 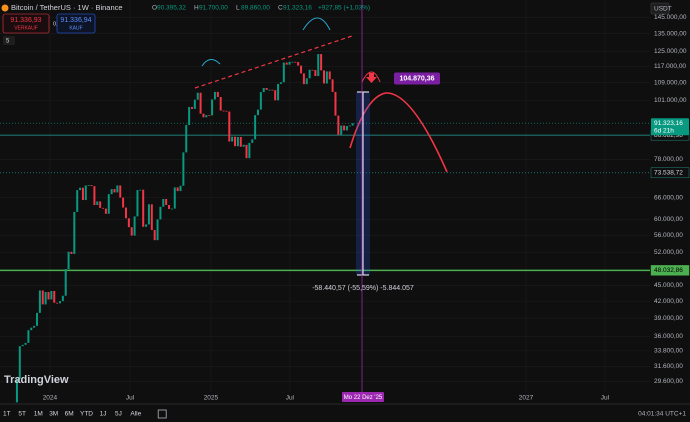 What do you see at coordinates (670, 100) in the screenshot?
I see `y-tick-label: 101.000,00` at bounding box center [670, 100].